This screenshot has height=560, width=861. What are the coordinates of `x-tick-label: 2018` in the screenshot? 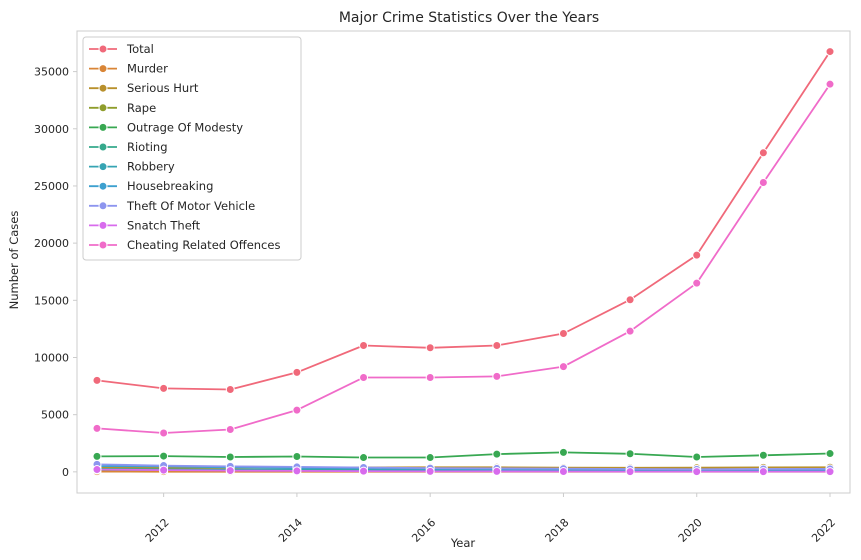 It's located at (557, 530).